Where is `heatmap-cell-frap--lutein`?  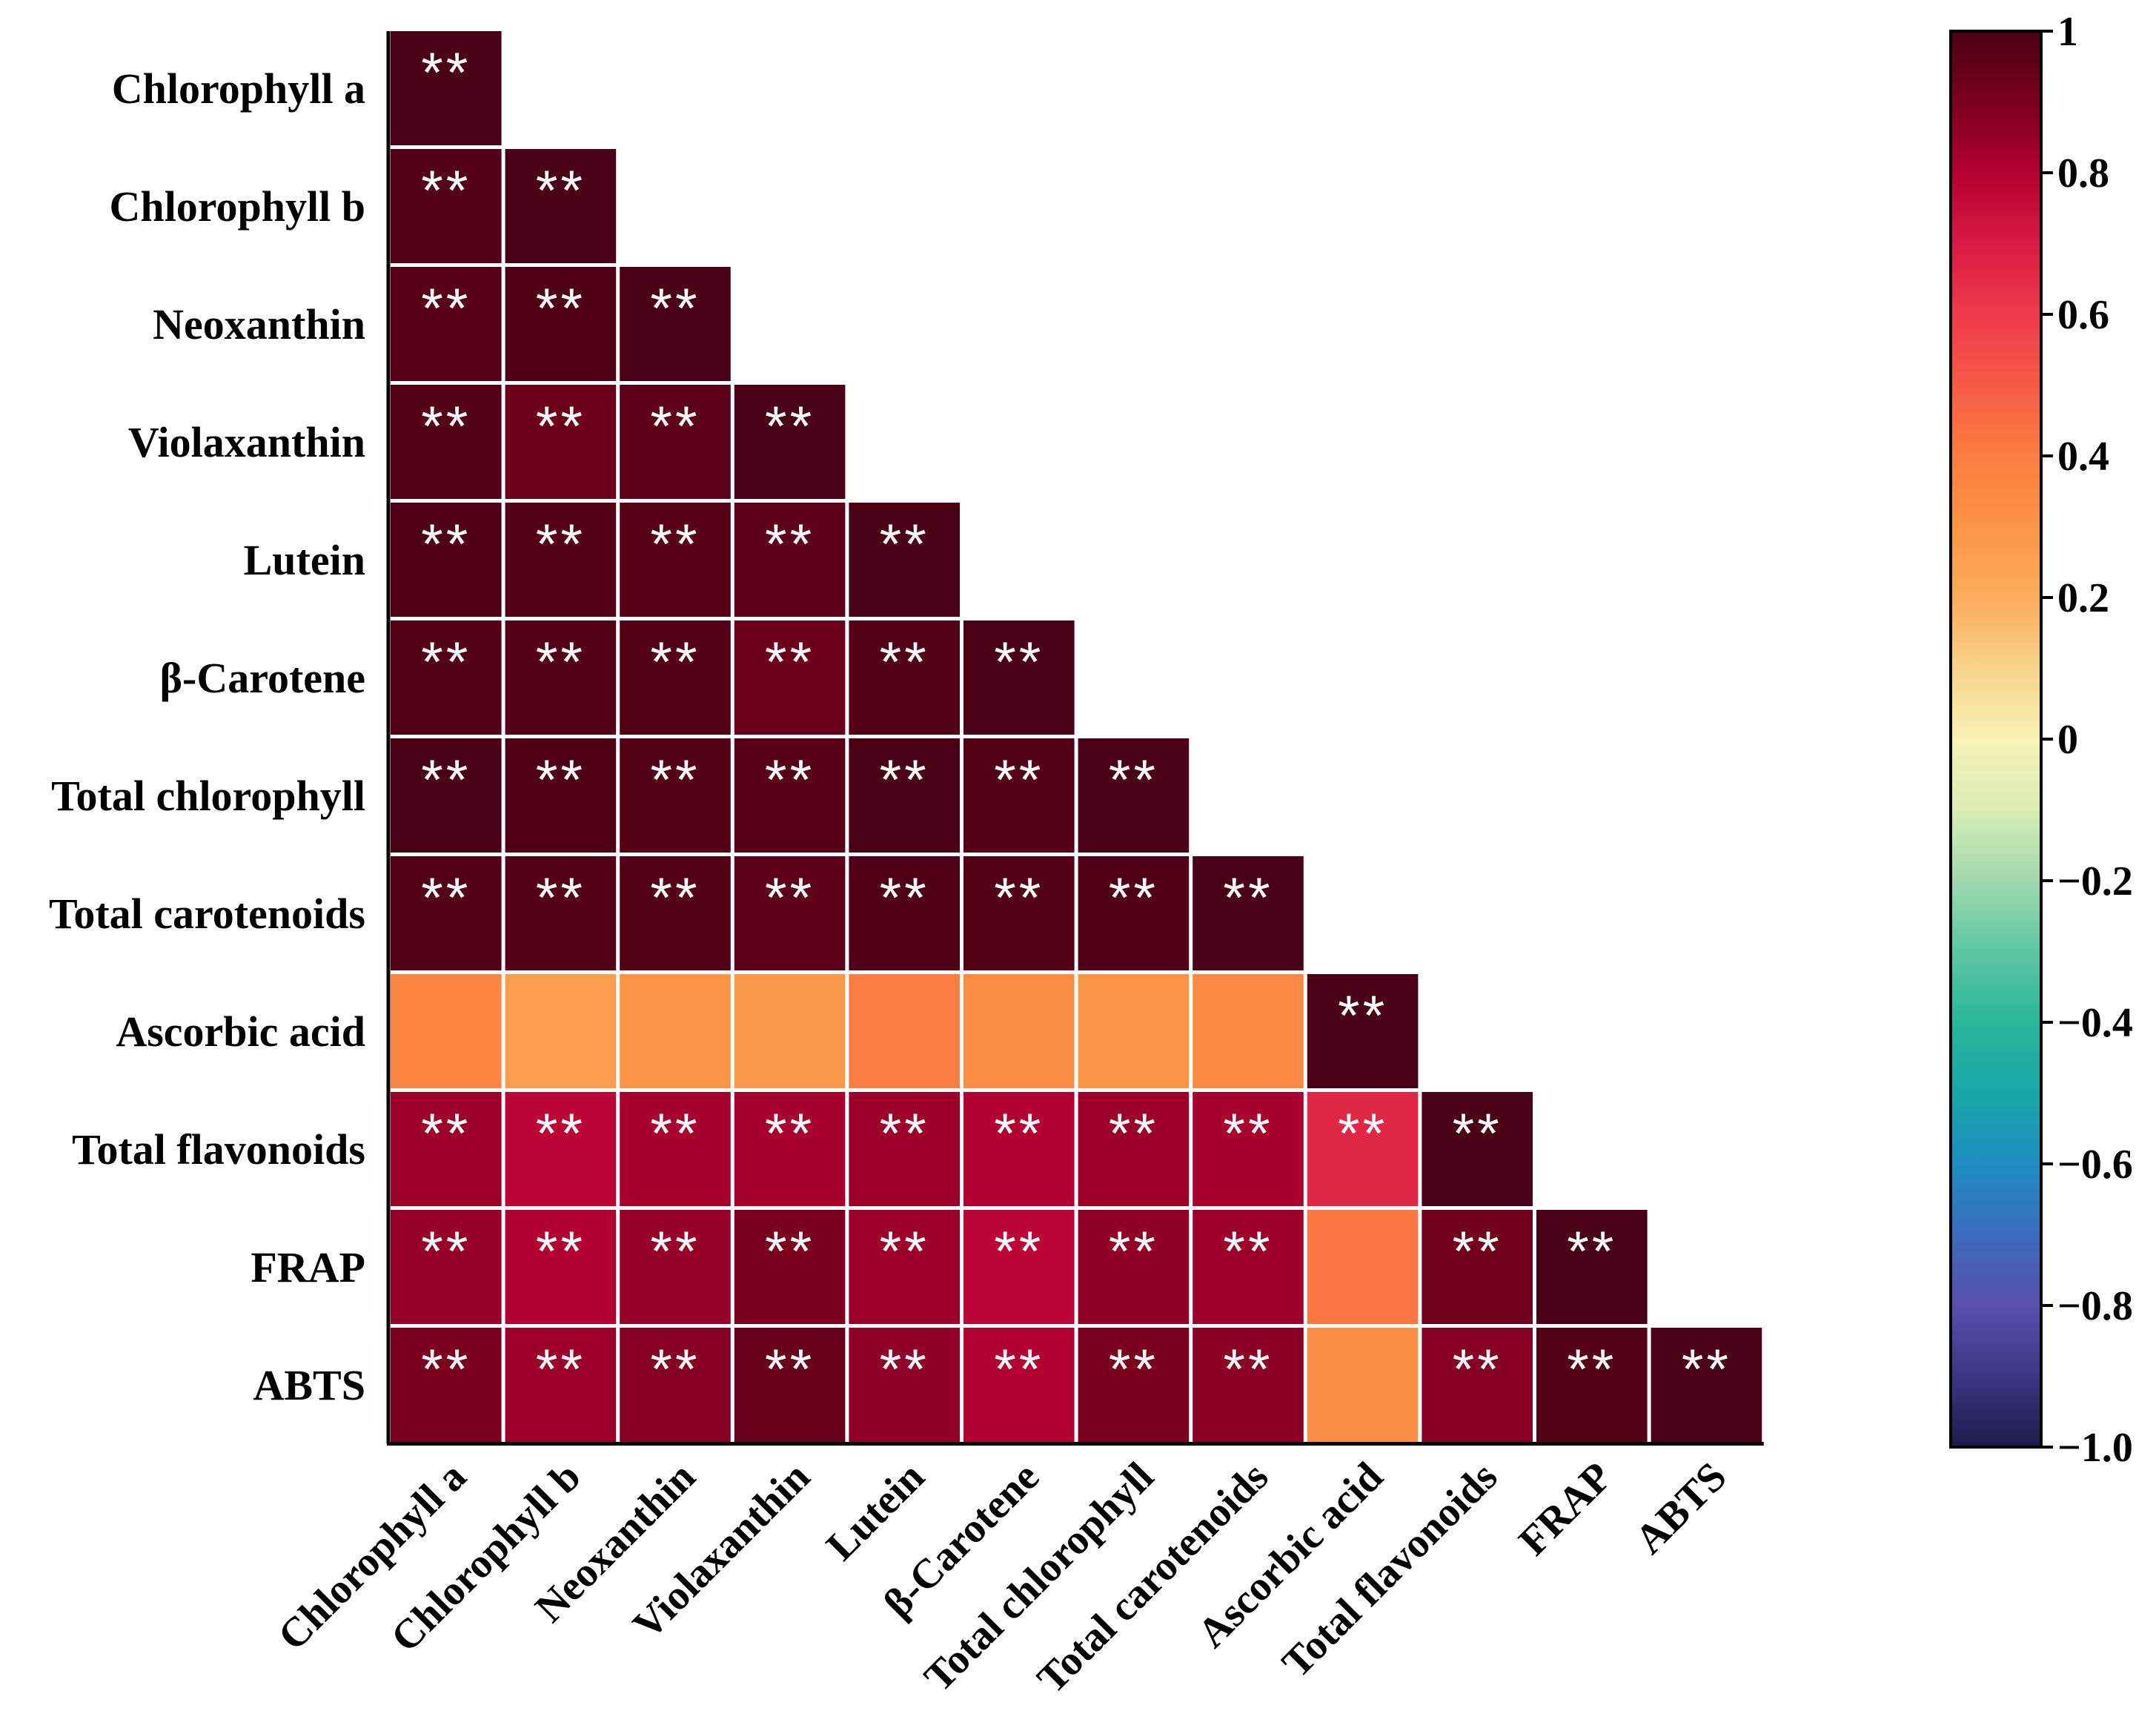
heatmap-cell-frap--lutein is located at coordinates (904, 1267).